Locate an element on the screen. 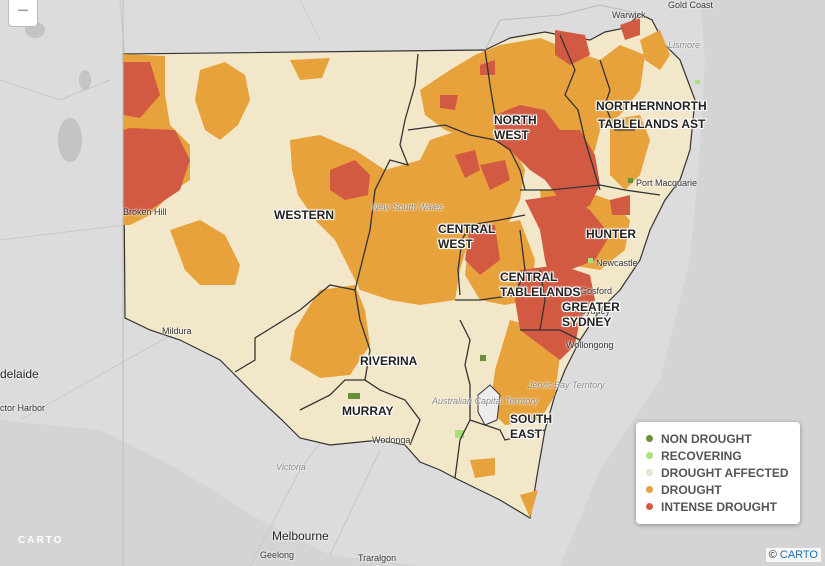 This screenshot has width=825, height=566. region-label-central-tablelands: CENTRAL TABLELANDS is located at coordinates (540, 284).